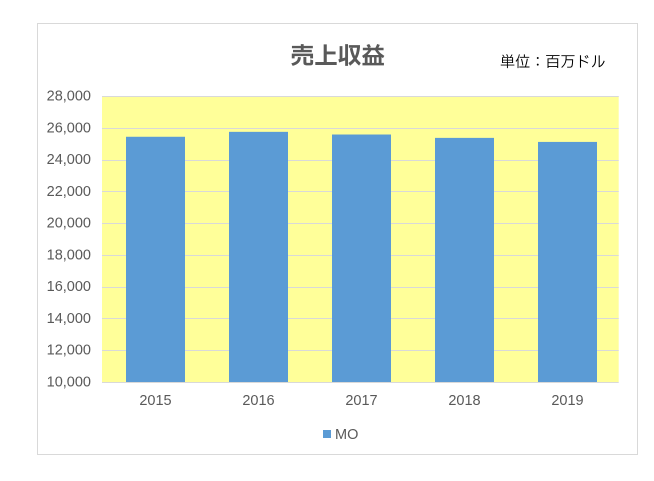 This screenshot has height=481, width=654. What do you see at coordinates (567, 401) in the screenshot?
I see `svg-text: 2019` at bounding box center [567, 401].